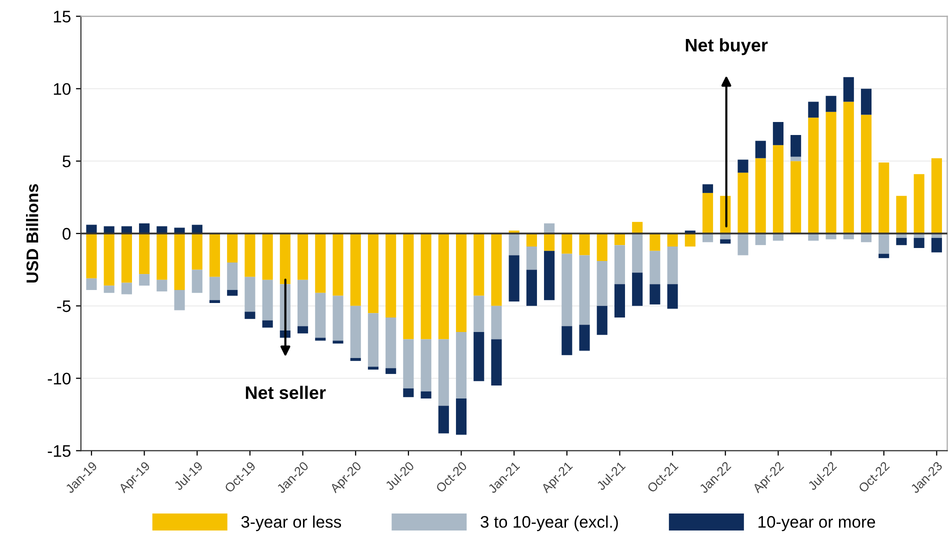 This screenshot has height=543, width=952. Describe the element at coordinates (59, 378) in the screenshot. I see `y-tick-label: -10` at that location.